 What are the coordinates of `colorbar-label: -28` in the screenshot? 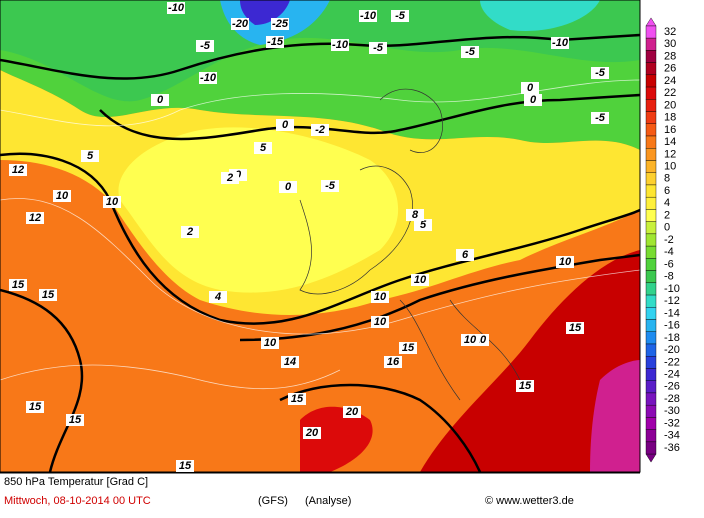 It's located at (672, 399).